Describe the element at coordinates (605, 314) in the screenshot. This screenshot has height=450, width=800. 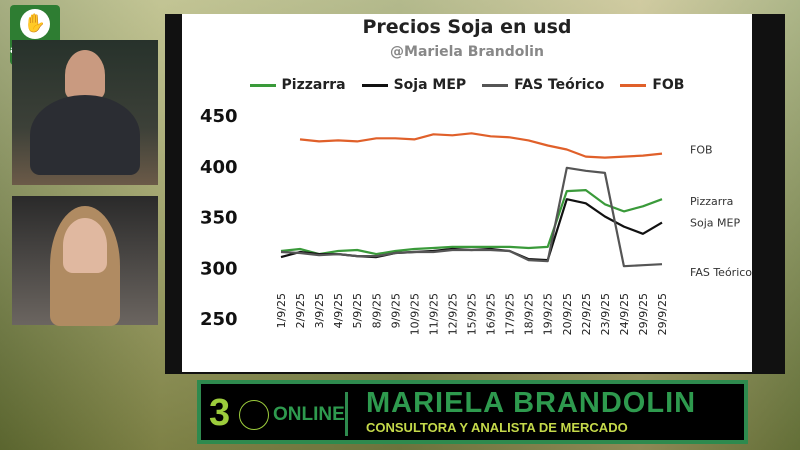
I see `x-tick-label: 23/9/25` at that location.